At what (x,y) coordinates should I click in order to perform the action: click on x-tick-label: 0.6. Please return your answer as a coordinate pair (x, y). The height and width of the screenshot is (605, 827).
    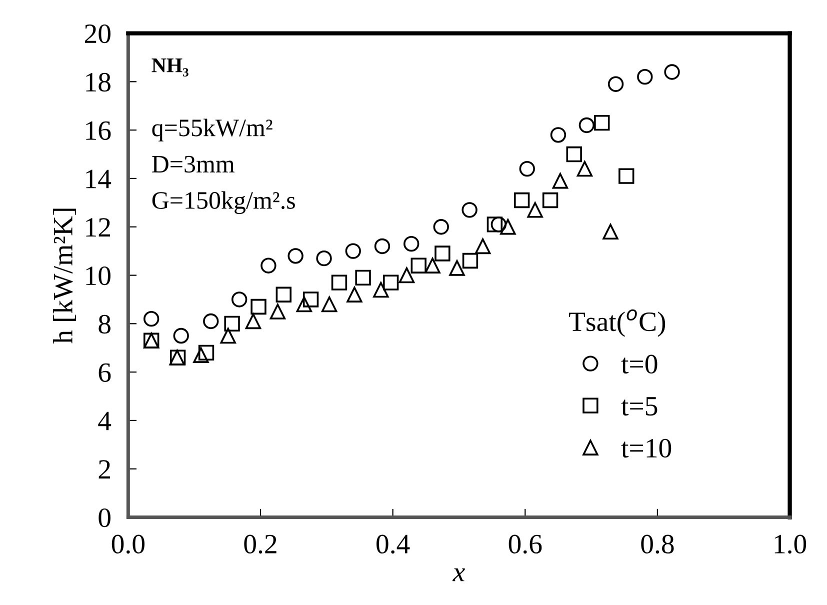
    Looking at the image, I should click on (525, 544).